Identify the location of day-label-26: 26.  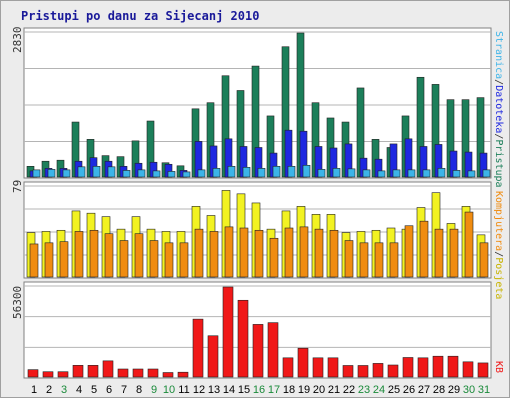
(409, 390).